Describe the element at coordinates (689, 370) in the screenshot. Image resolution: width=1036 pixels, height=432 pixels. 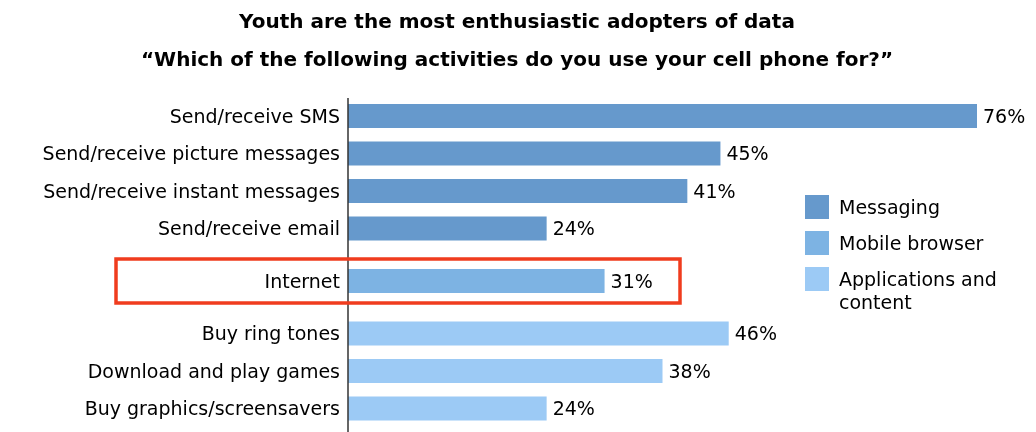
I see `data-label: 38%` at that location.